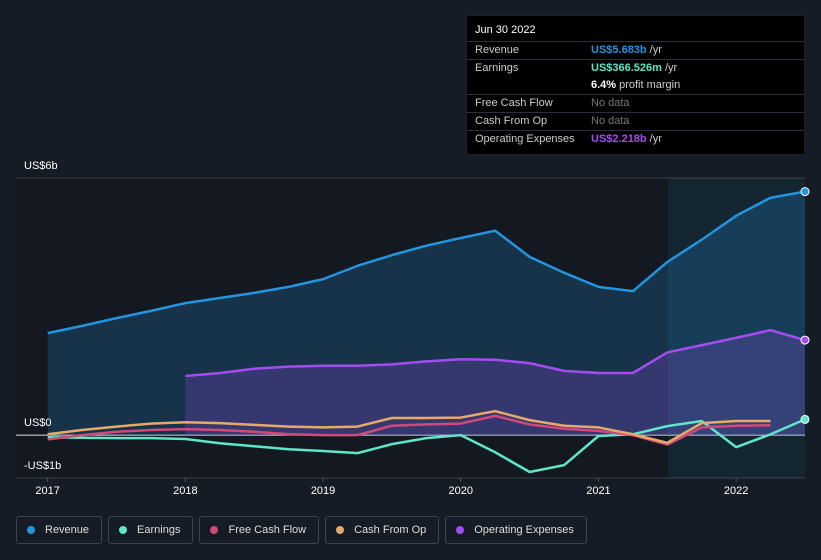 This screenshot has height=560, width=821. I want to click on row-label: Cash From Op, so click(511, 121).